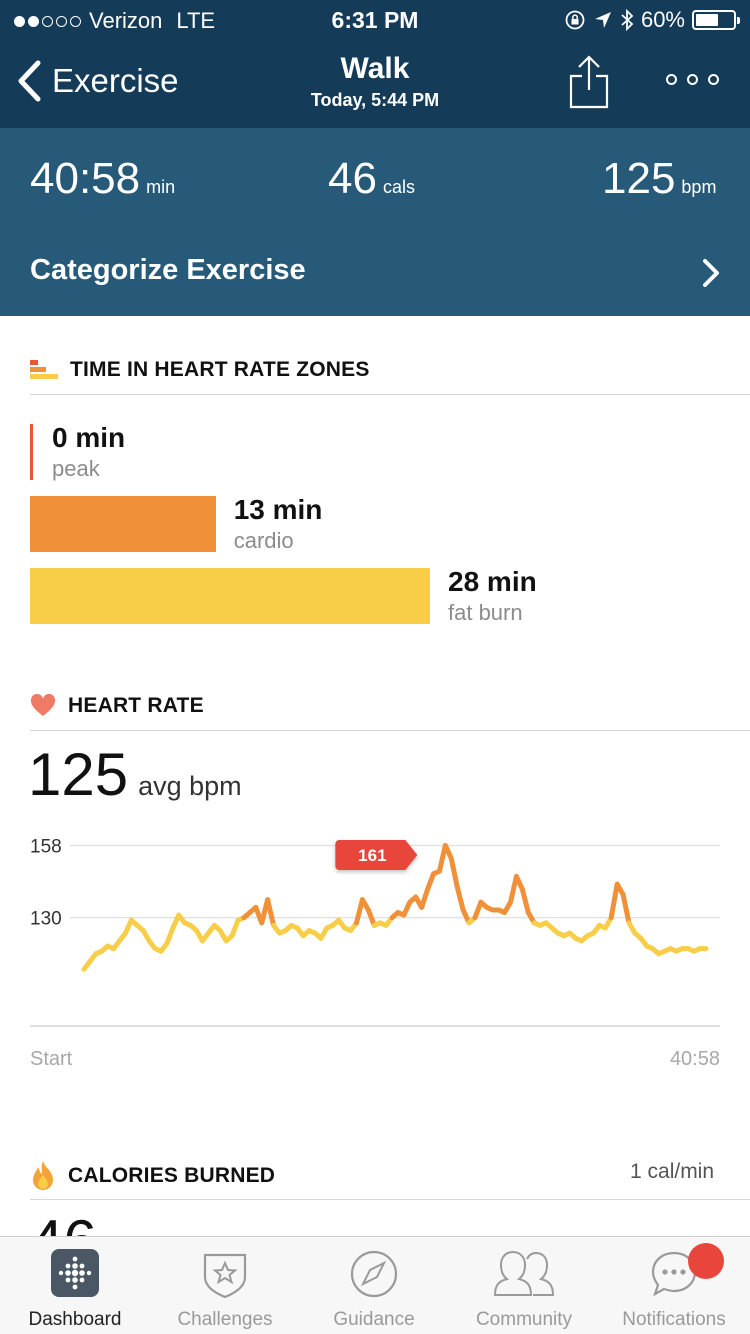 Image resolution: width=750 pixels, height=1334 pixels. I want to click on page-subtitle: Today, 5:44 PM, so click(375, 100).